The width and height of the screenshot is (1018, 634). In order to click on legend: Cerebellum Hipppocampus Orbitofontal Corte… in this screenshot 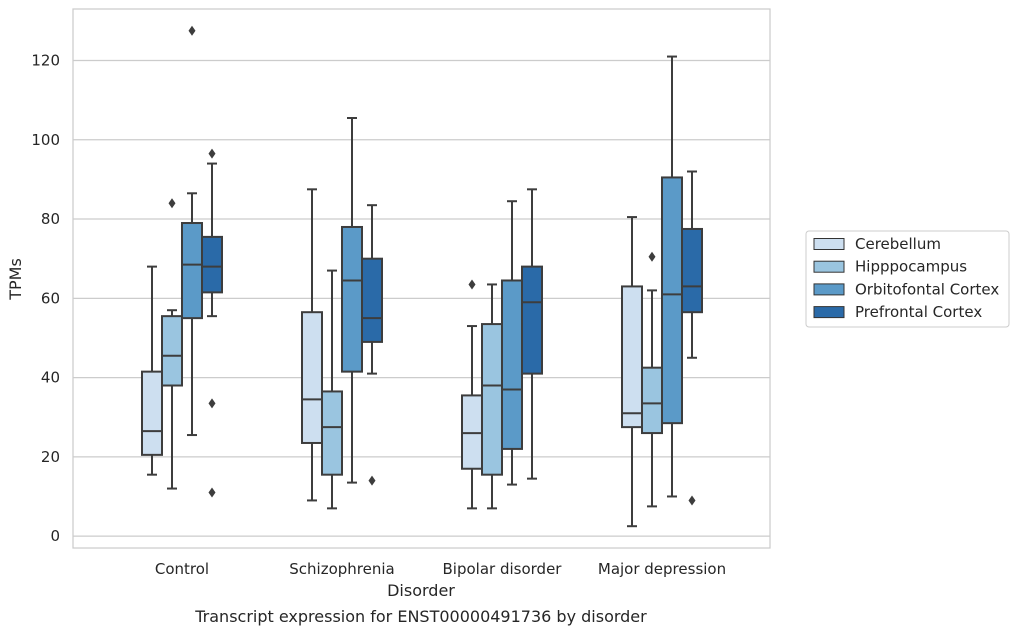, I will do `click(907, 279)`.